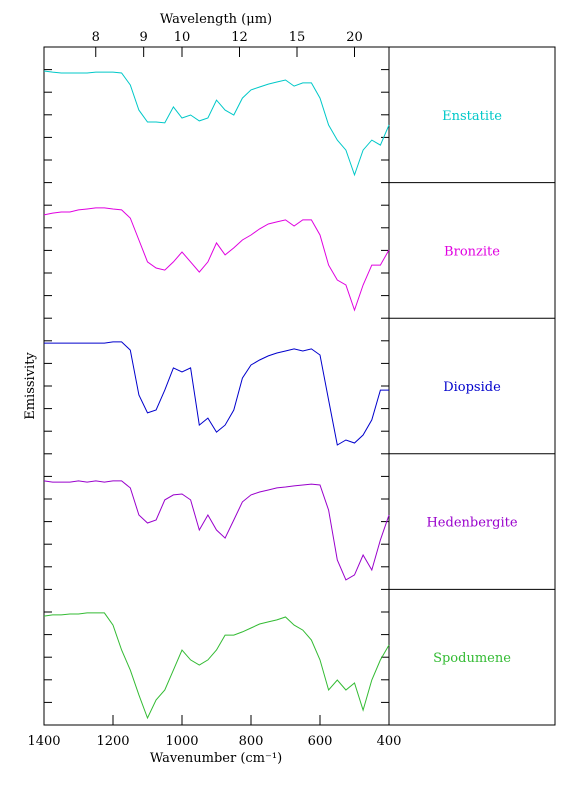  I want to click on x2-tick-label: 15, so click(297, 37).